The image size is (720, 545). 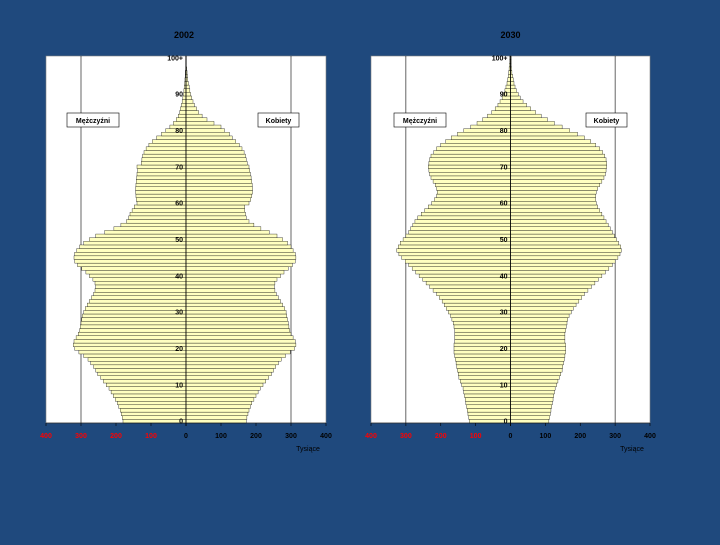 What do you see at coordinates (81, 436) in the screenshot?
I see `x-tick-label: 300` at bounding box center [81, 436].